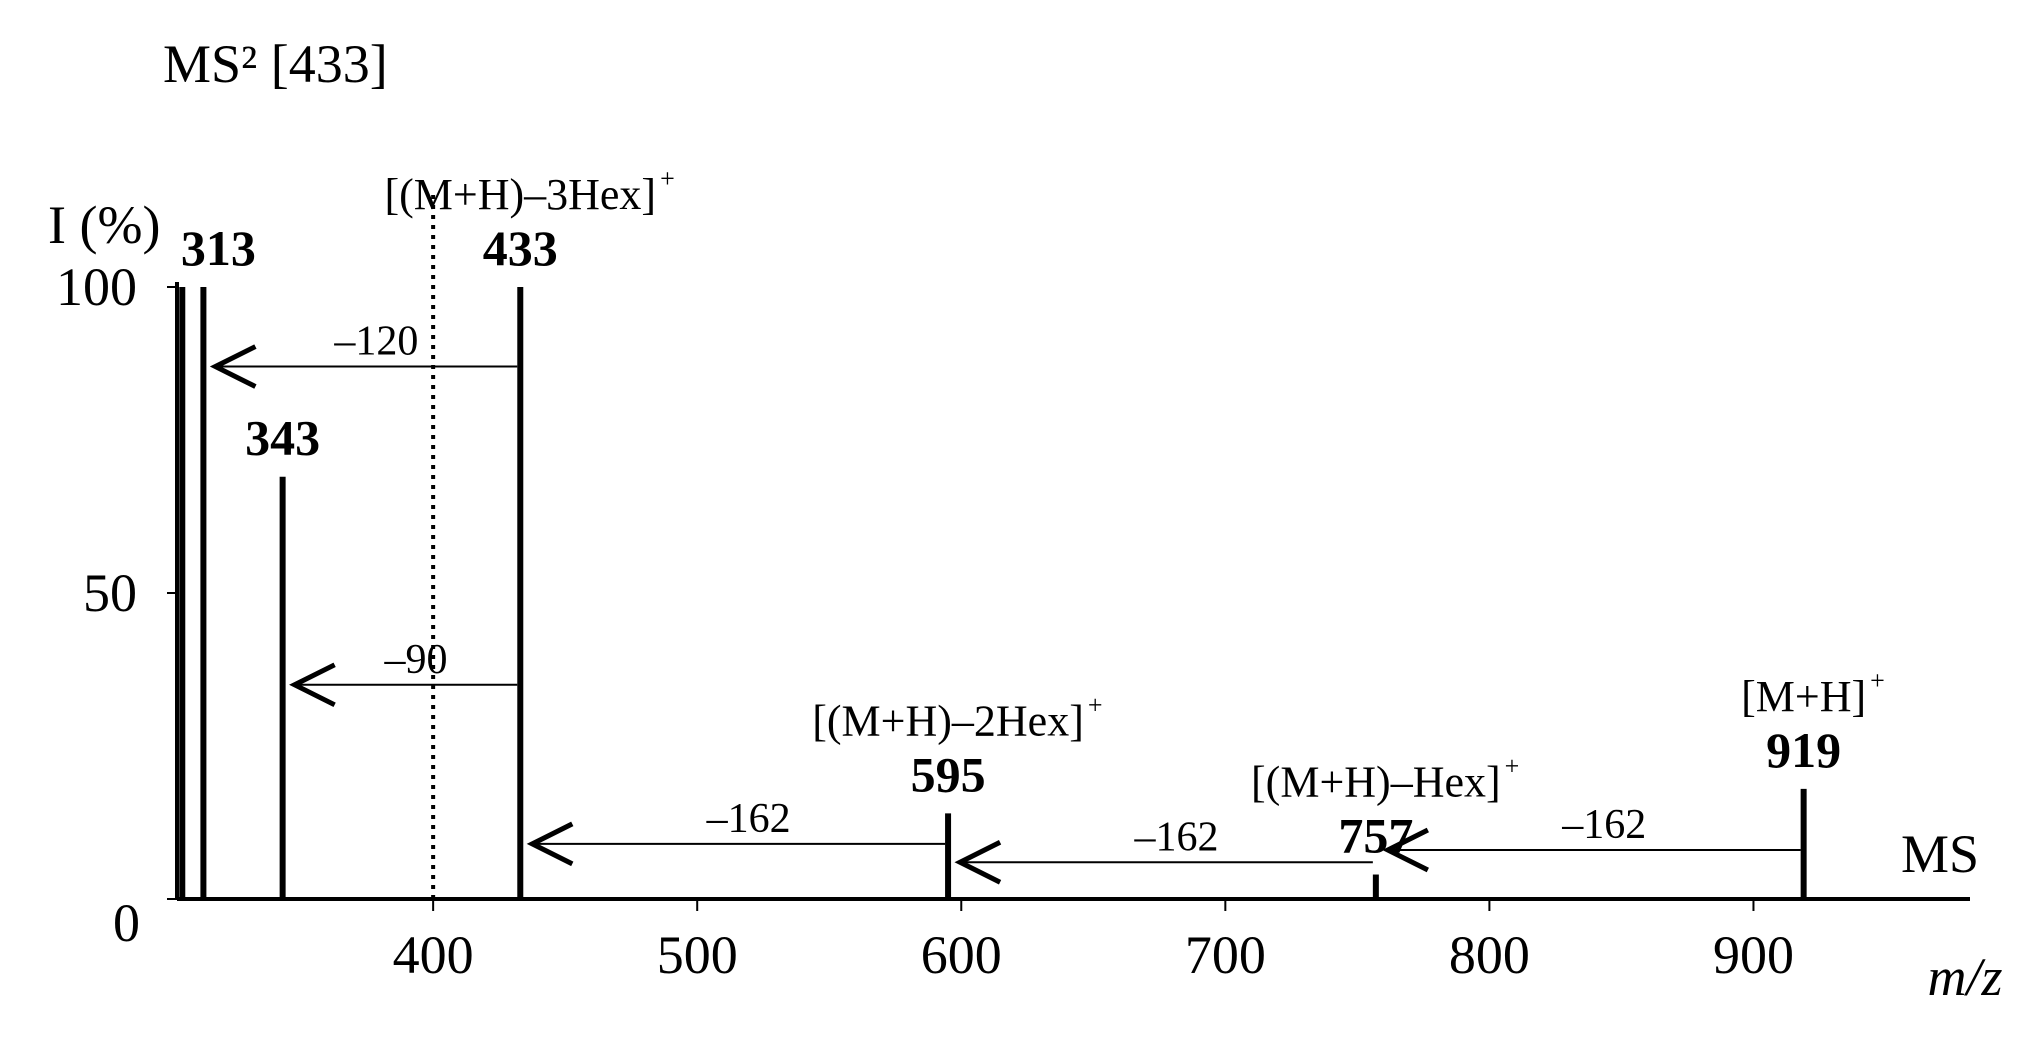 The image size is (2043, 1045). I want to click on peak-label: 919, so click(1803, 750).